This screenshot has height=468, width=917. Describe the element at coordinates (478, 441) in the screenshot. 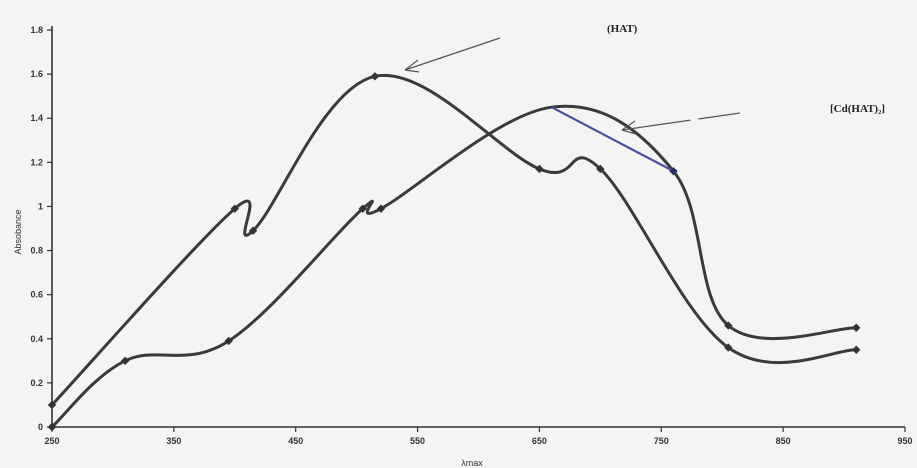

I see `x-tick-labels: 250 350 450 550 650 750 850 950` at that location.